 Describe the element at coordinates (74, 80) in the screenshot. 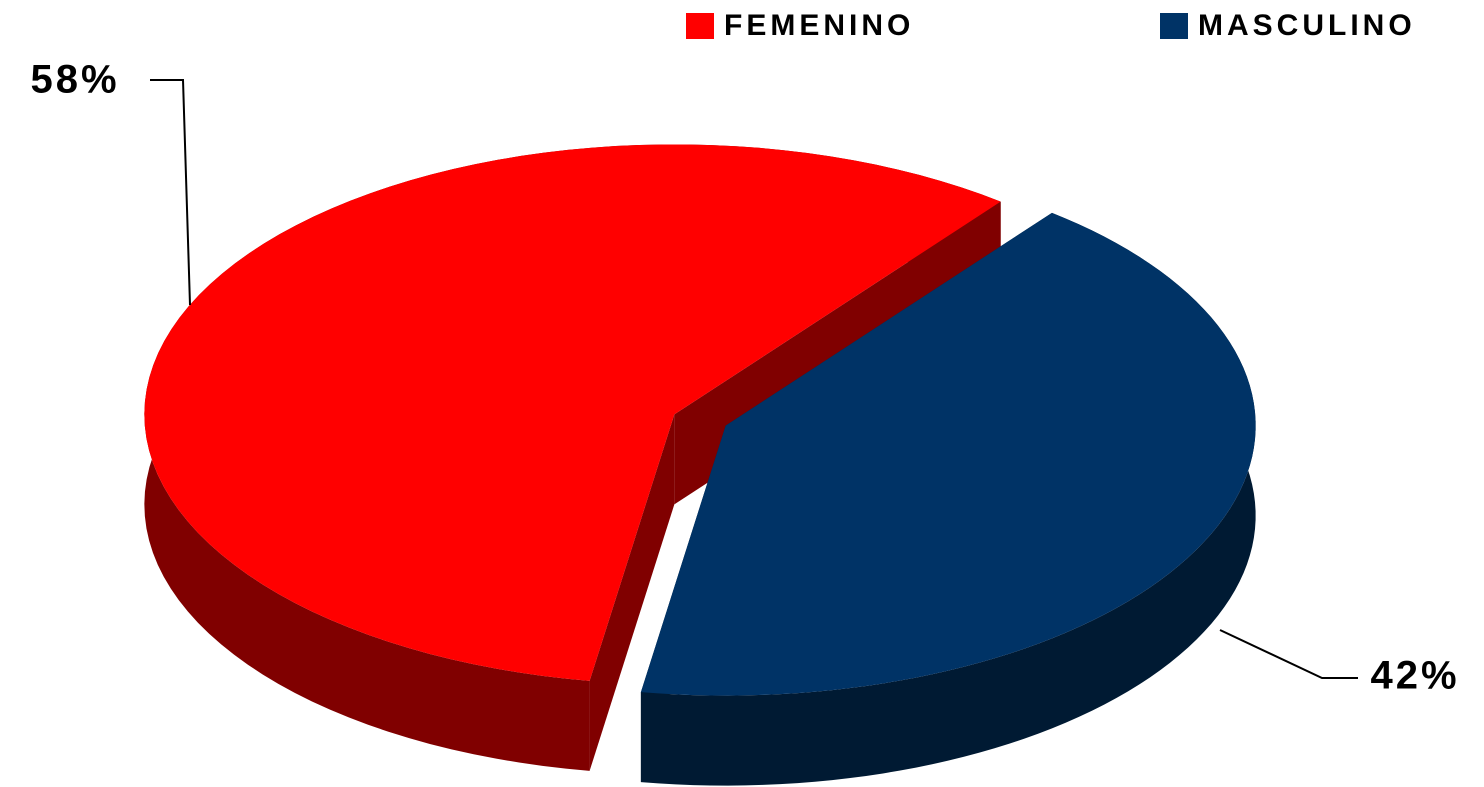

I see `data-label: 58%` at that location.